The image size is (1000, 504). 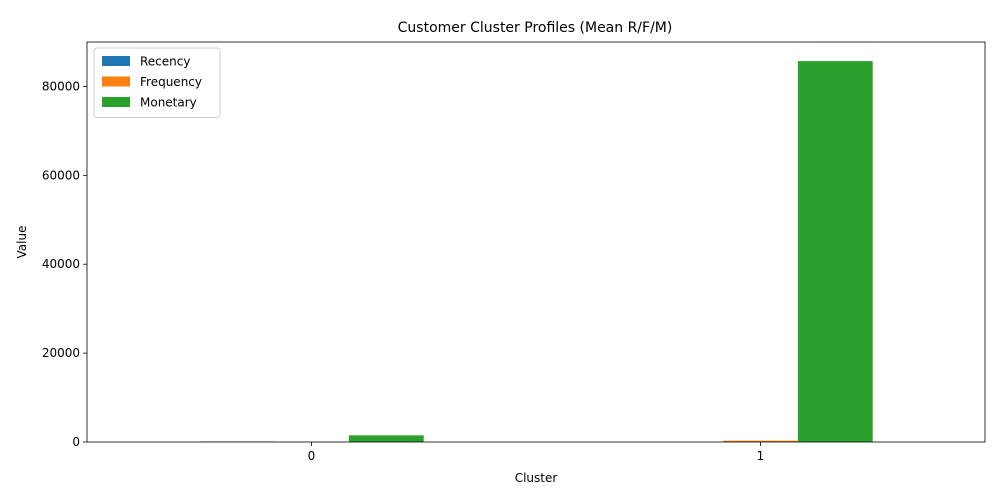 I want to click on y-tick-label: 40000, so click(x=61, y=264).